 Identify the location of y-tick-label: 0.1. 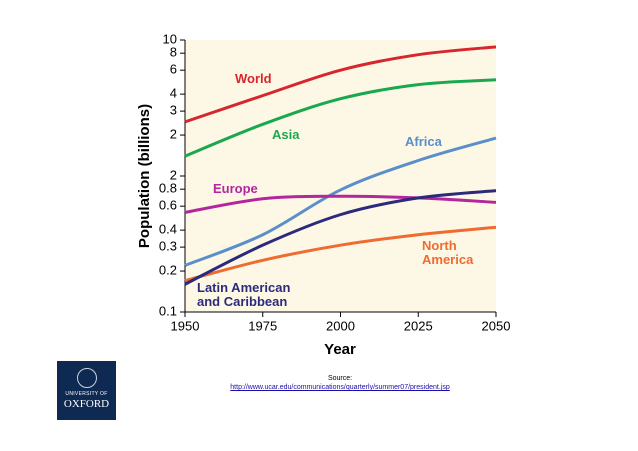
(168, 310).